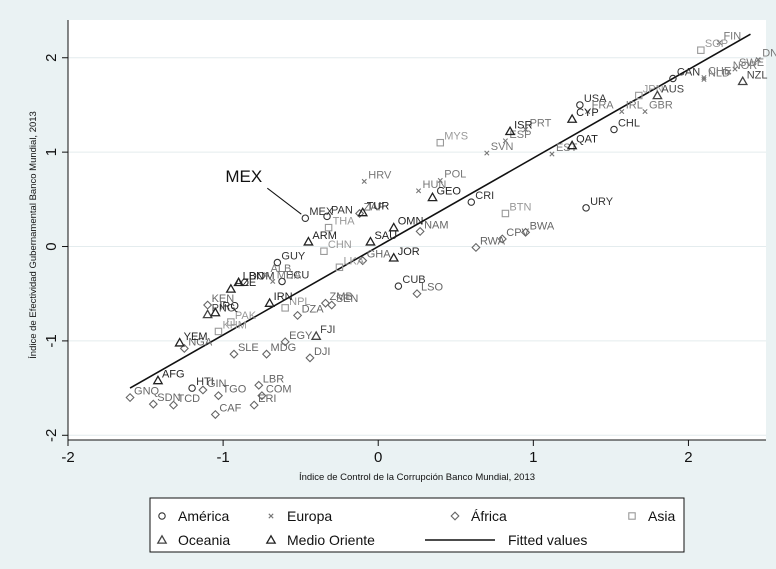 This screenshot has height=569, width=776. Describe the element at coordinates (283, 297) in the screenshot. I see `point-label: IRN` at that location.